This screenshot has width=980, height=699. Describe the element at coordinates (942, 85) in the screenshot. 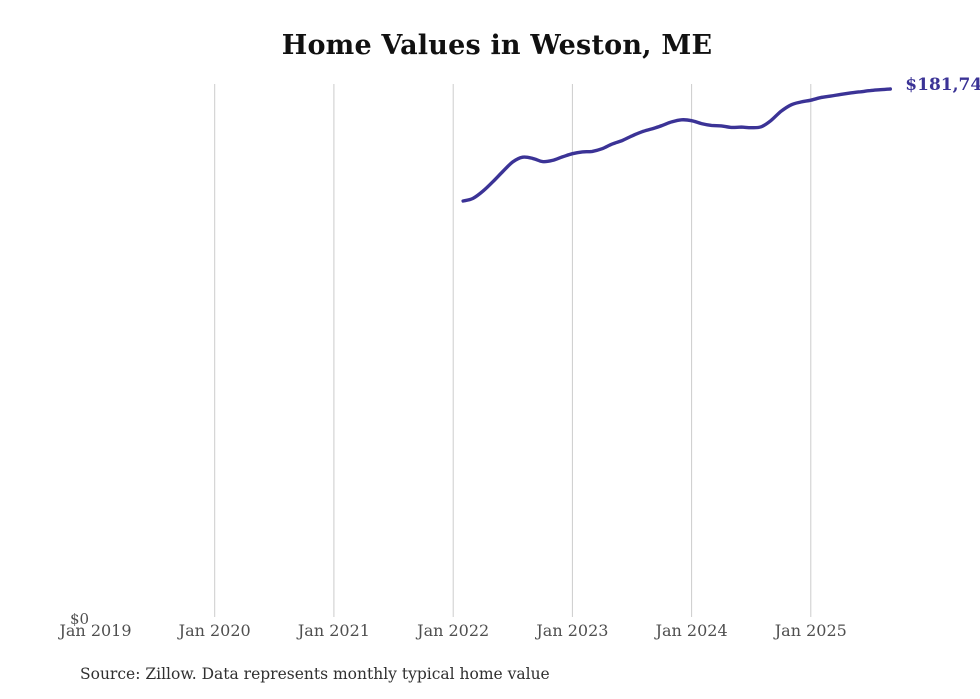

I see `latest-value-label: $181,744` at that location.